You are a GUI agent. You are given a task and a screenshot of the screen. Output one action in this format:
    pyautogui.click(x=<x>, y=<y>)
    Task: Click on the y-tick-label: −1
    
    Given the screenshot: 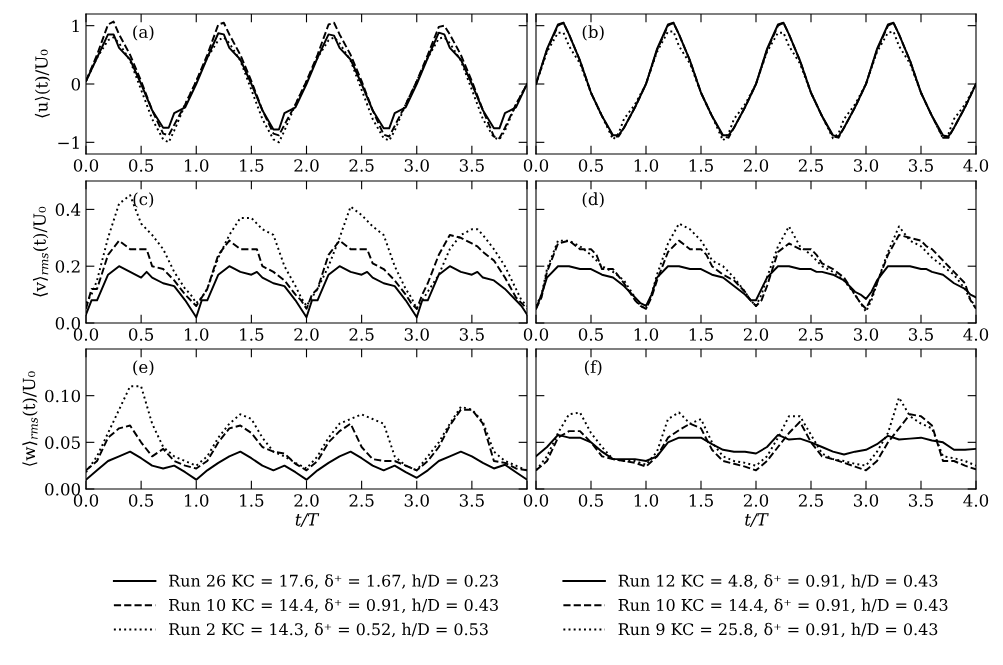 What is the action you would take?
    pyautogui.click(x=68, y=142)
    